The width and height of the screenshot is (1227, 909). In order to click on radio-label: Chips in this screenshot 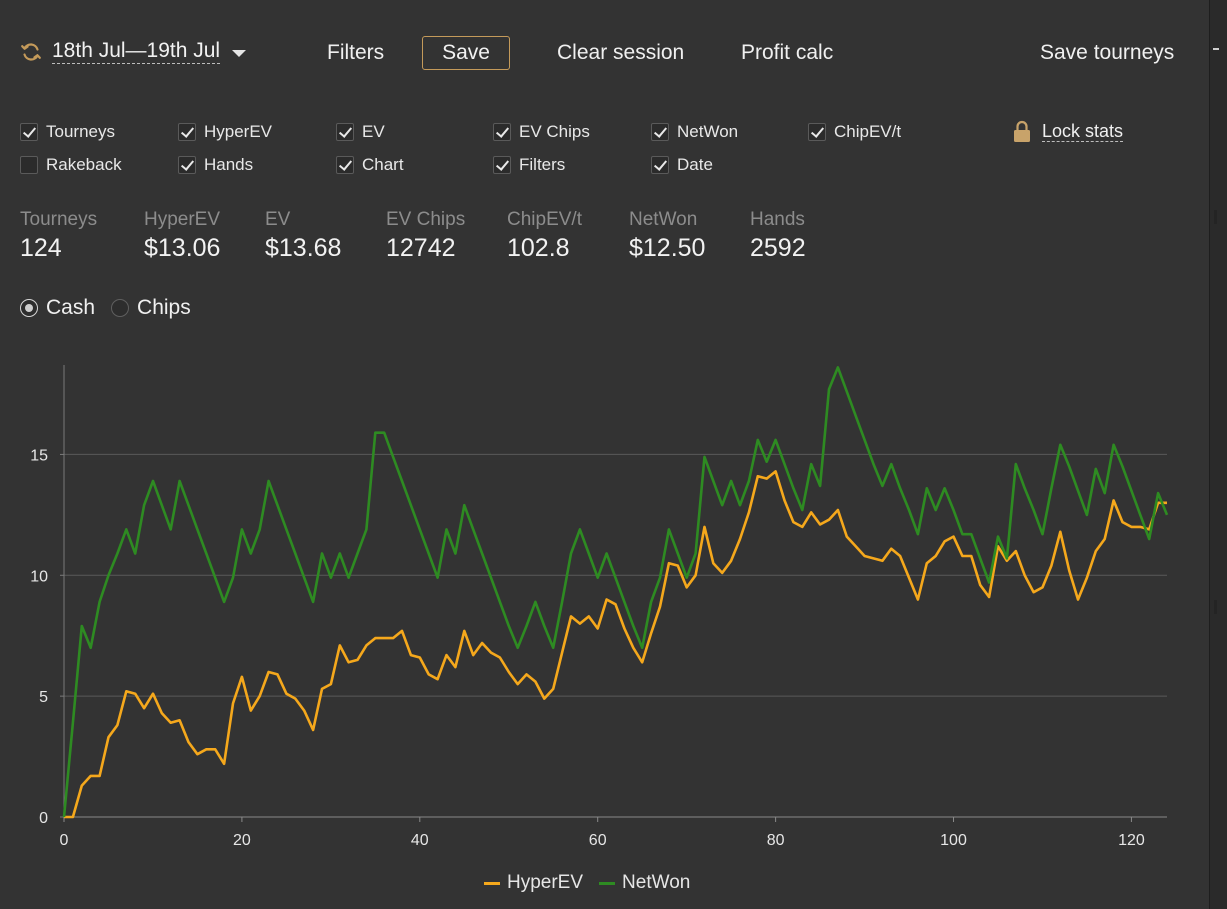, I will do `click(164, 307)`.